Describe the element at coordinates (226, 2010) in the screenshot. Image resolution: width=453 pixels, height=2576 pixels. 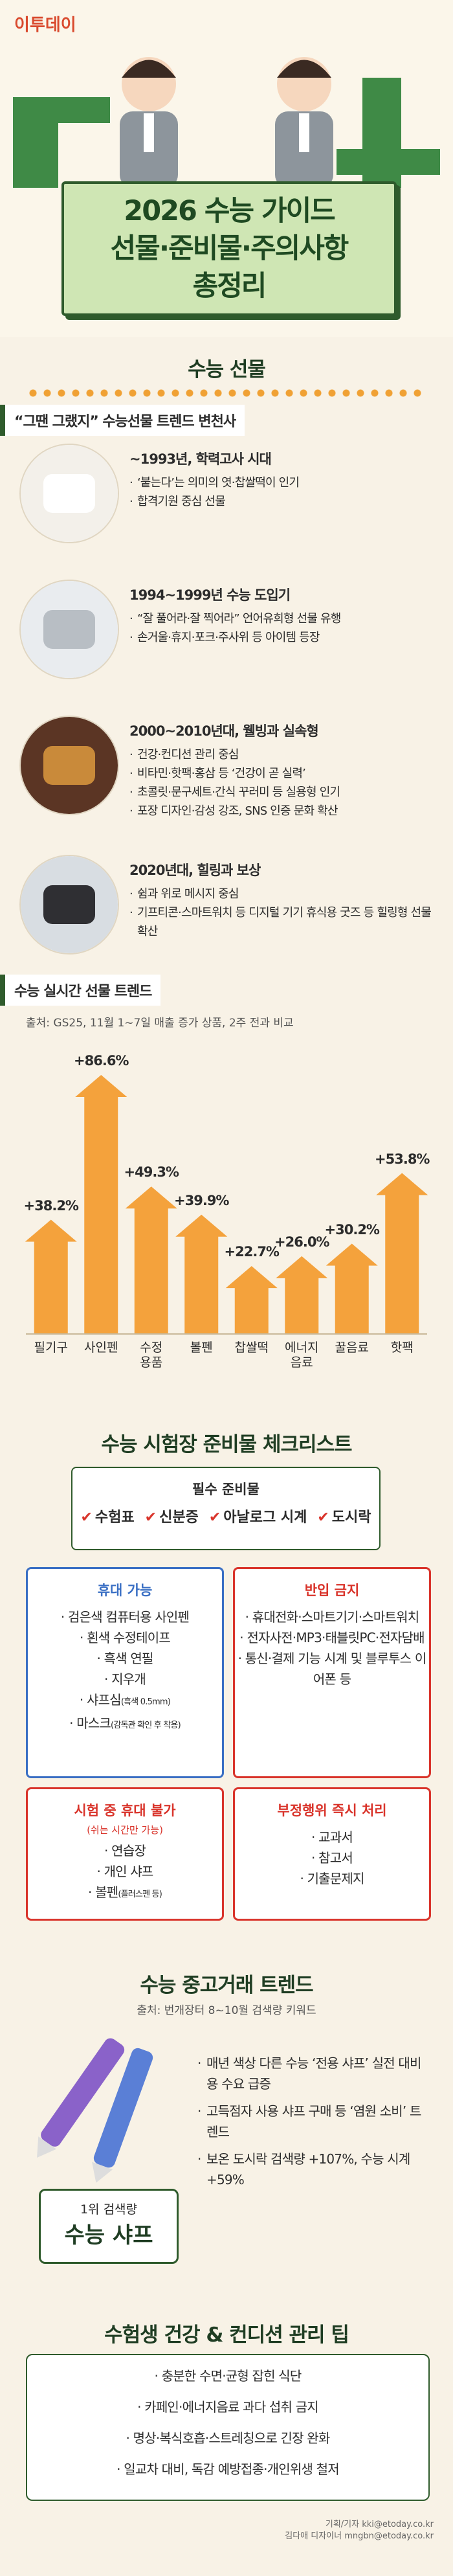
I see `source: 출처: 번개장터 8~10월 검색량 키워드` at that location.